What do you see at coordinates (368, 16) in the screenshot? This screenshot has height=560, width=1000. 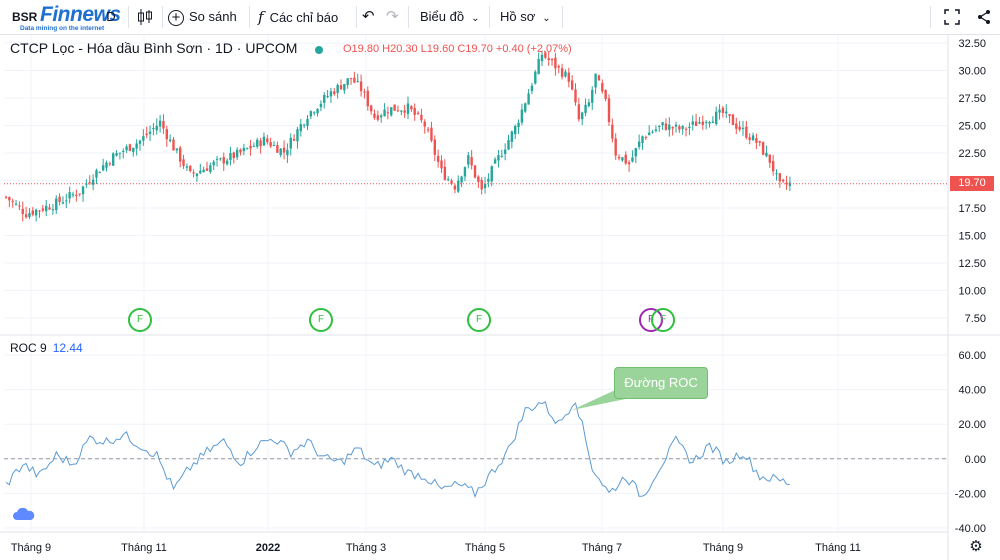 I see `undo-icon: ↶` at bounding box center [368, 16].